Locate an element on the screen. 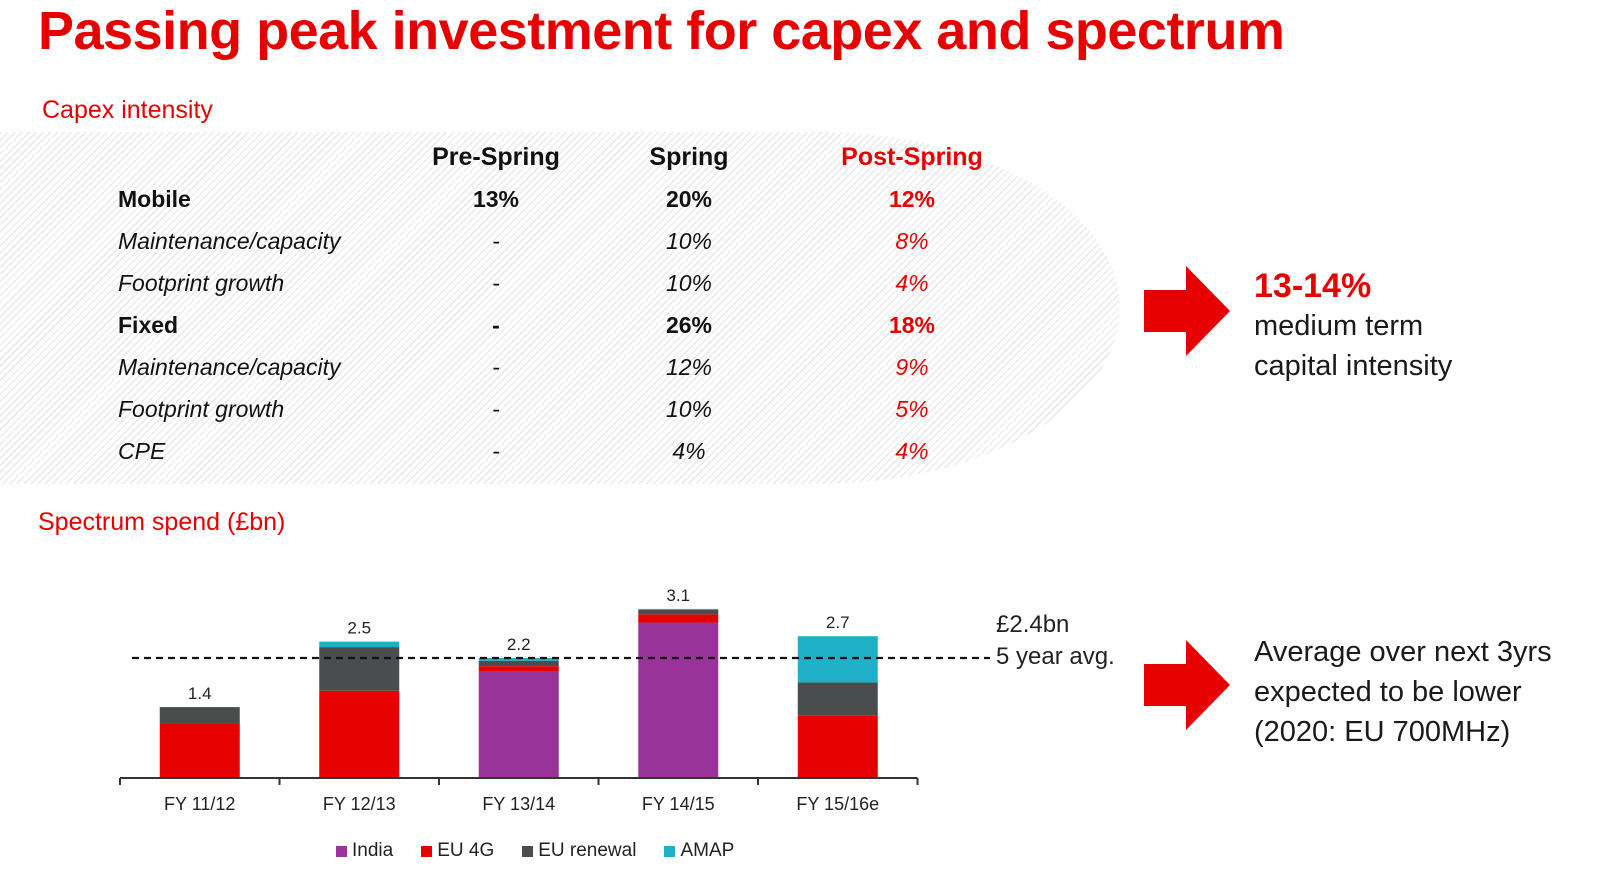 This screenshot has width=1600, height=886. header-post-spring: Post-Spring is located at coordinates (912, 156).